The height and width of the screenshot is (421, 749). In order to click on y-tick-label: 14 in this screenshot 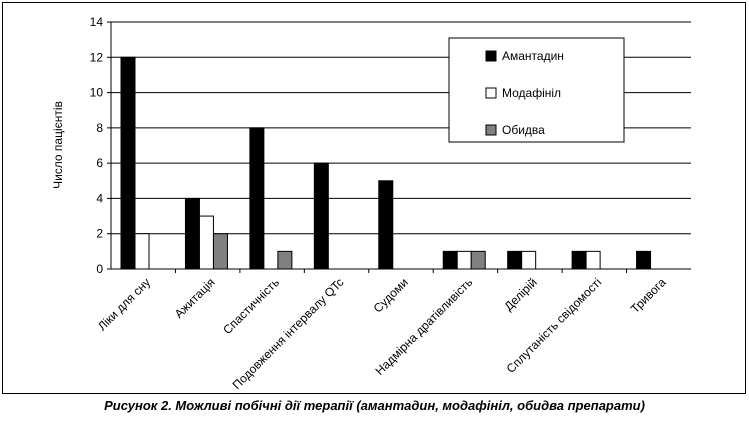, I will do `click(97, 22)`.